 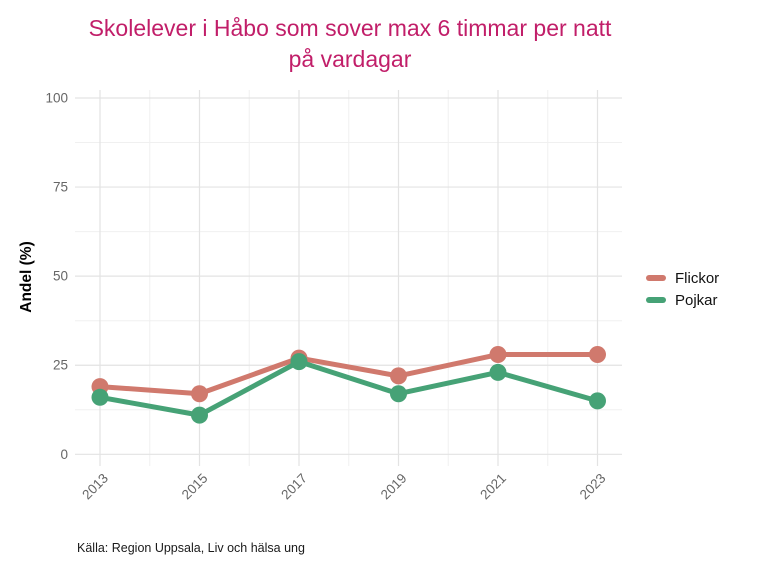 What do you see at coordinates (95, 487) in the screenshot?
I see `x-tick-label: 2013` at bounding box center [95, 487].